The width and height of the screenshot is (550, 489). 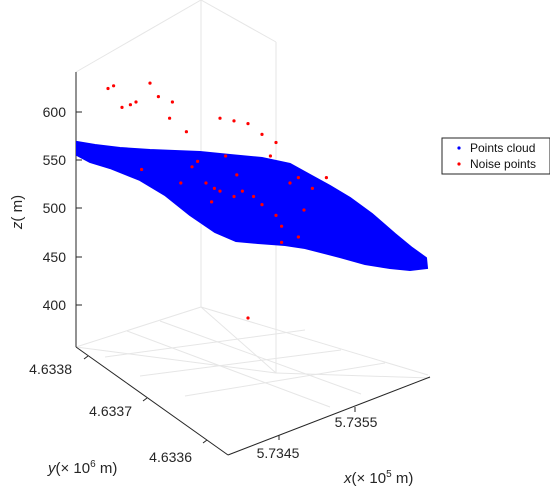 I want to click on z-tick-label: 500, so click(x=55, y=208).